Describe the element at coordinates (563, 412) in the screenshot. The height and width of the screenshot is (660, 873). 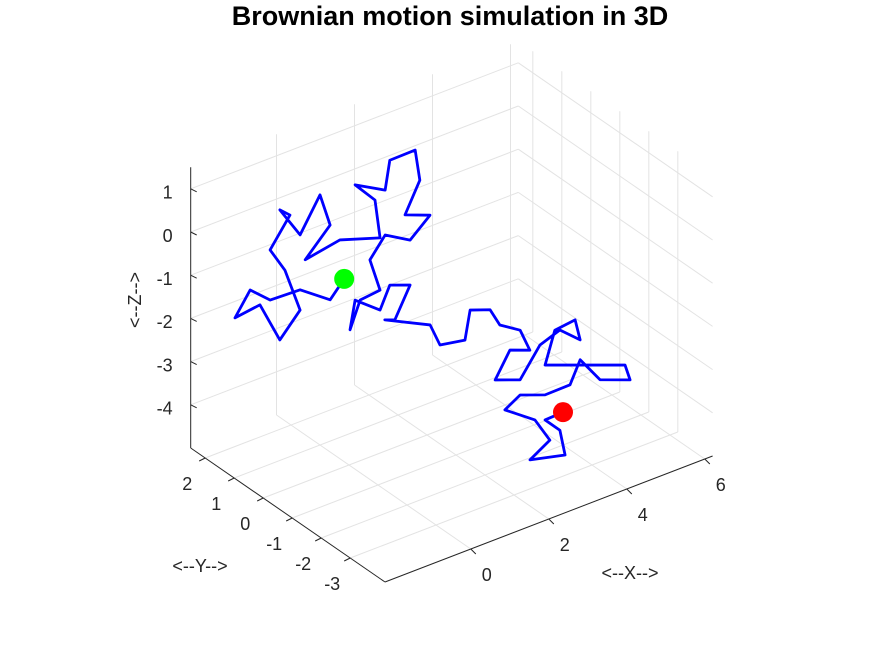
I see `end-marker` at that location.